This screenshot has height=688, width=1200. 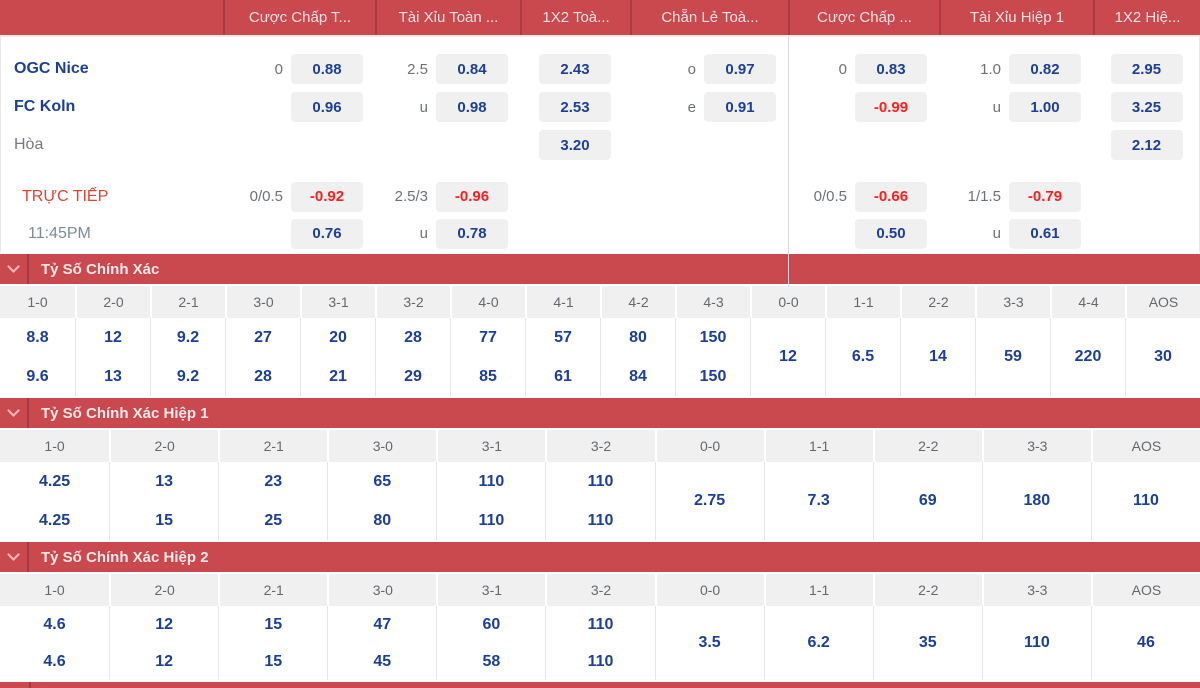 I want to click on score-odds: 29, so click(x=413, y=376).